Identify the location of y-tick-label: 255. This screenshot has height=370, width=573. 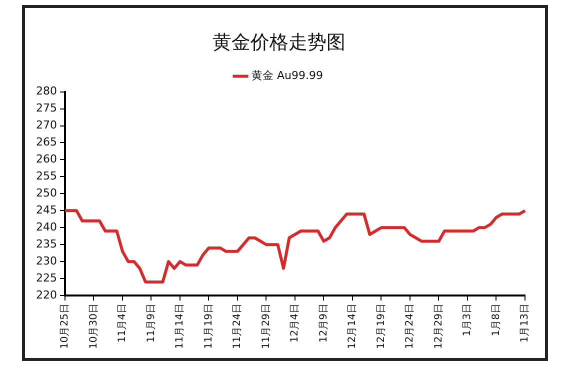
(46, 176).